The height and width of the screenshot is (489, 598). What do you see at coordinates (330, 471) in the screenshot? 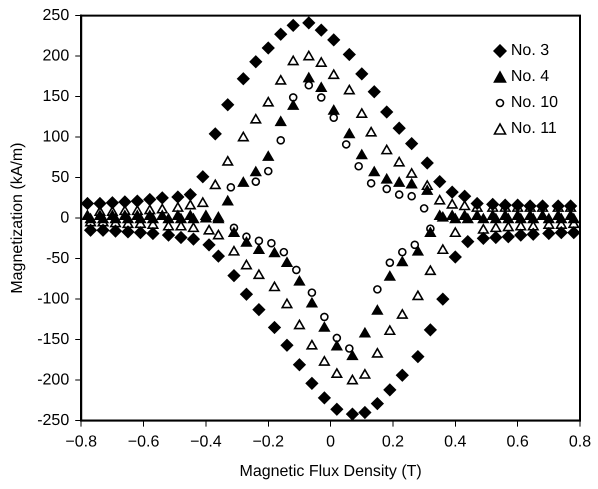
I see `x-axis-title: Magnetic Flux Density (T)` at bounding box center [330, 471].